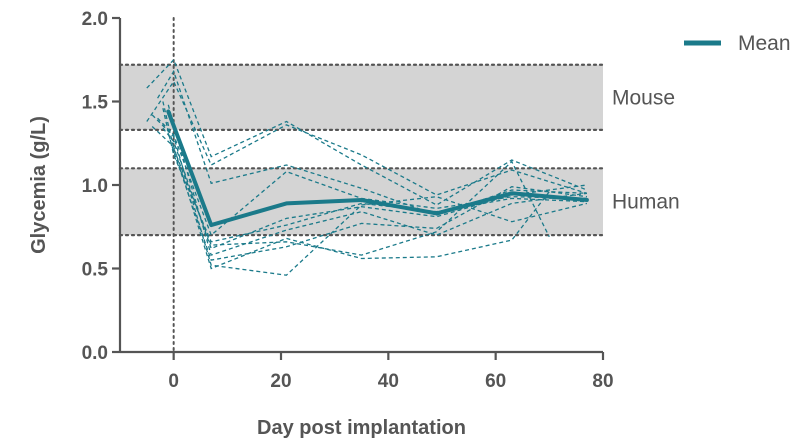  Describe the element at coordinates (95, 186) in the screenshot. I see `y-tick-label: 1.0` at that location.